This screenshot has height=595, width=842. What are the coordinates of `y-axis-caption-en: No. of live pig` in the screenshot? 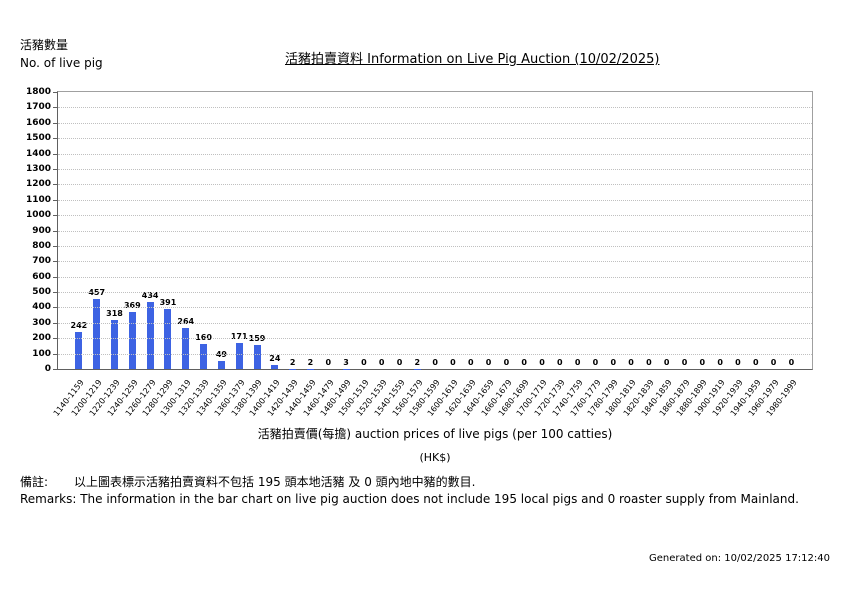 It's located at (61, 63).